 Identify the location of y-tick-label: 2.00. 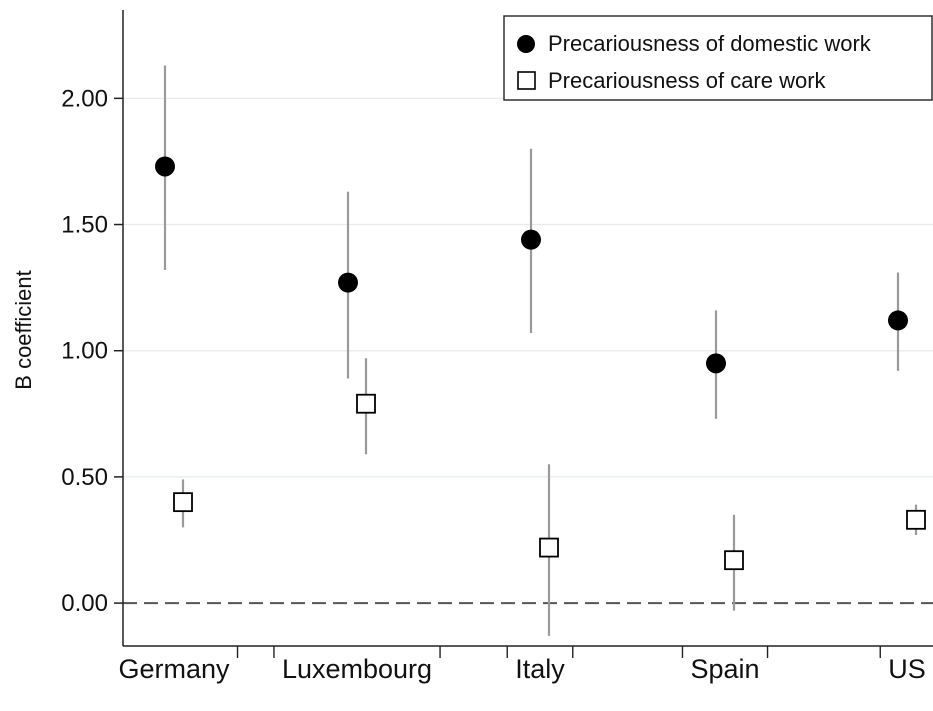
(84, 98).